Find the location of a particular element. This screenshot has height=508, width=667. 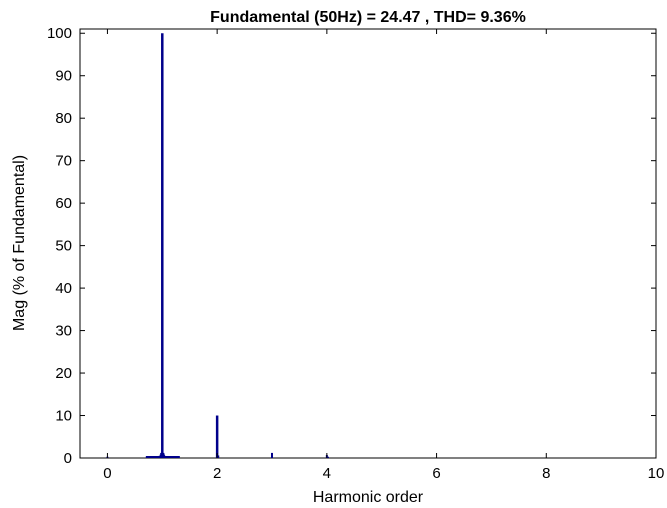

x-tick-label: 0 is located at coordinates (107, 473).